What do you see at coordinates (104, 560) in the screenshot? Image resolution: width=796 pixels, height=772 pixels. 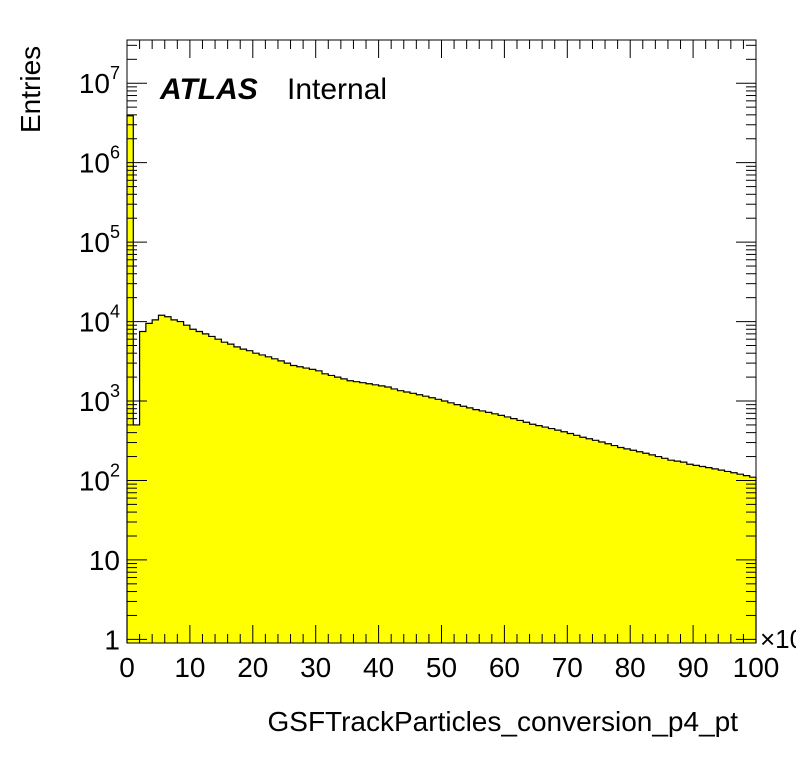 I see `y-tick-label: 10` at bounding box center [104, 560].